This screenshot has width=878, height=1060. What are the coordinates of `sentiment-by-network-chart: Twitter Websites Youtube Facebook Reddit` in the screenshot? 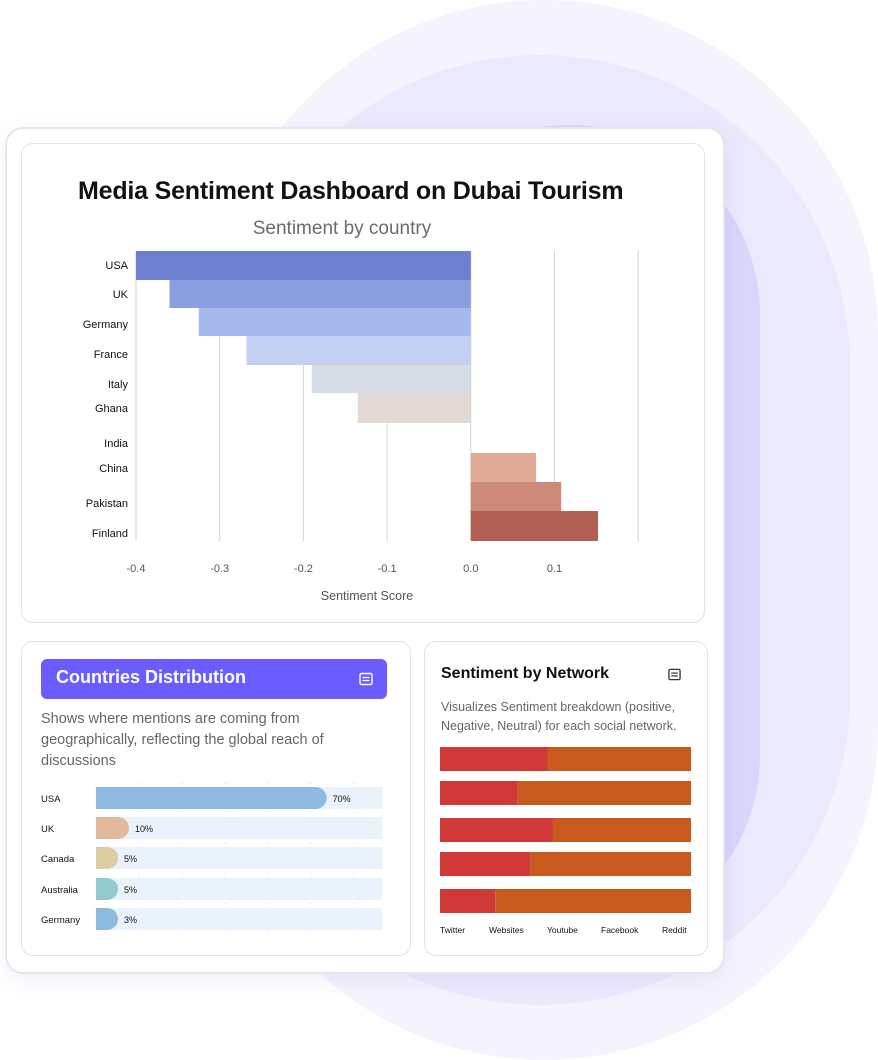 It's located at (565, 841).